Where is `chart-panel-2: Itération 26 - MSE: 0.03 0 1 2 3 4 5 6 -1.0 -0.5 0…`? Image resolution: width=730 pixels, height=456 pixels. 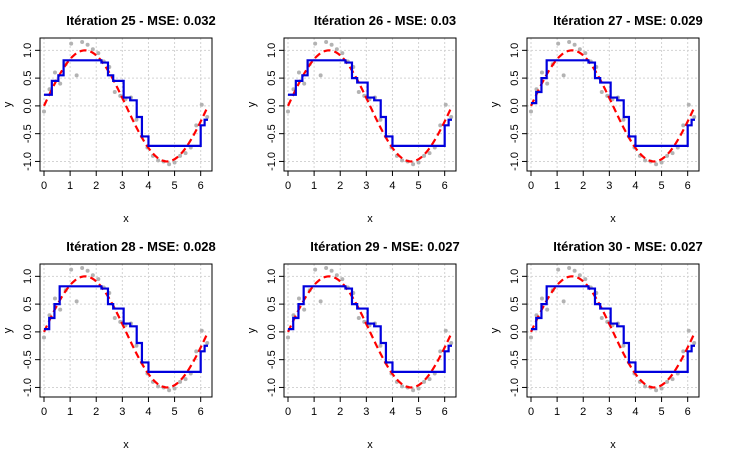
chart-panel-2: Itération 26 - MSE: 0.03 0 1 2 3 4 5 6 -1.0 -0.5 0… is located at coordinates (351, 119).